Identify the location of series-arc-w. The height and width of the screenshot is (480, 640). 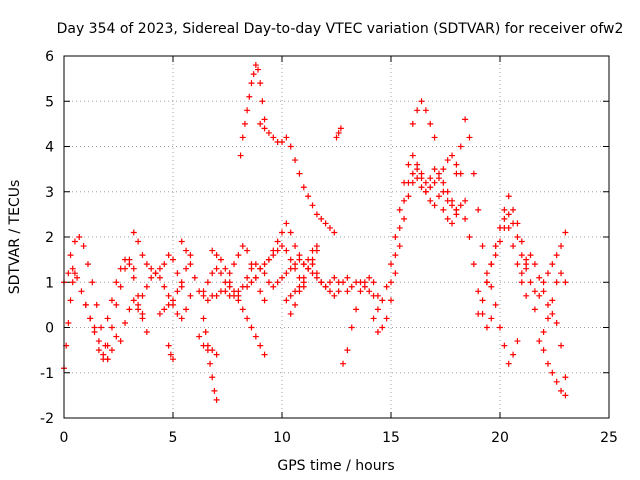
(297, 178).